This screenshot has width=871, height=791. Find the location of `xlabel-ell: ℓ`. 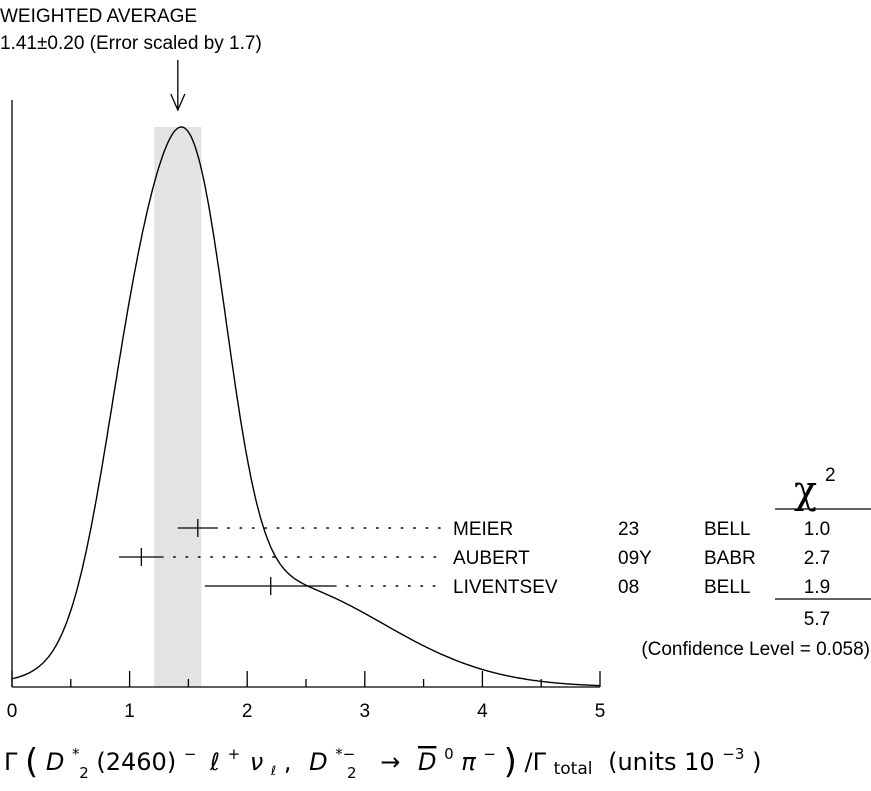

xlabel-ell: ℓ is located at coordinates (214, 762).